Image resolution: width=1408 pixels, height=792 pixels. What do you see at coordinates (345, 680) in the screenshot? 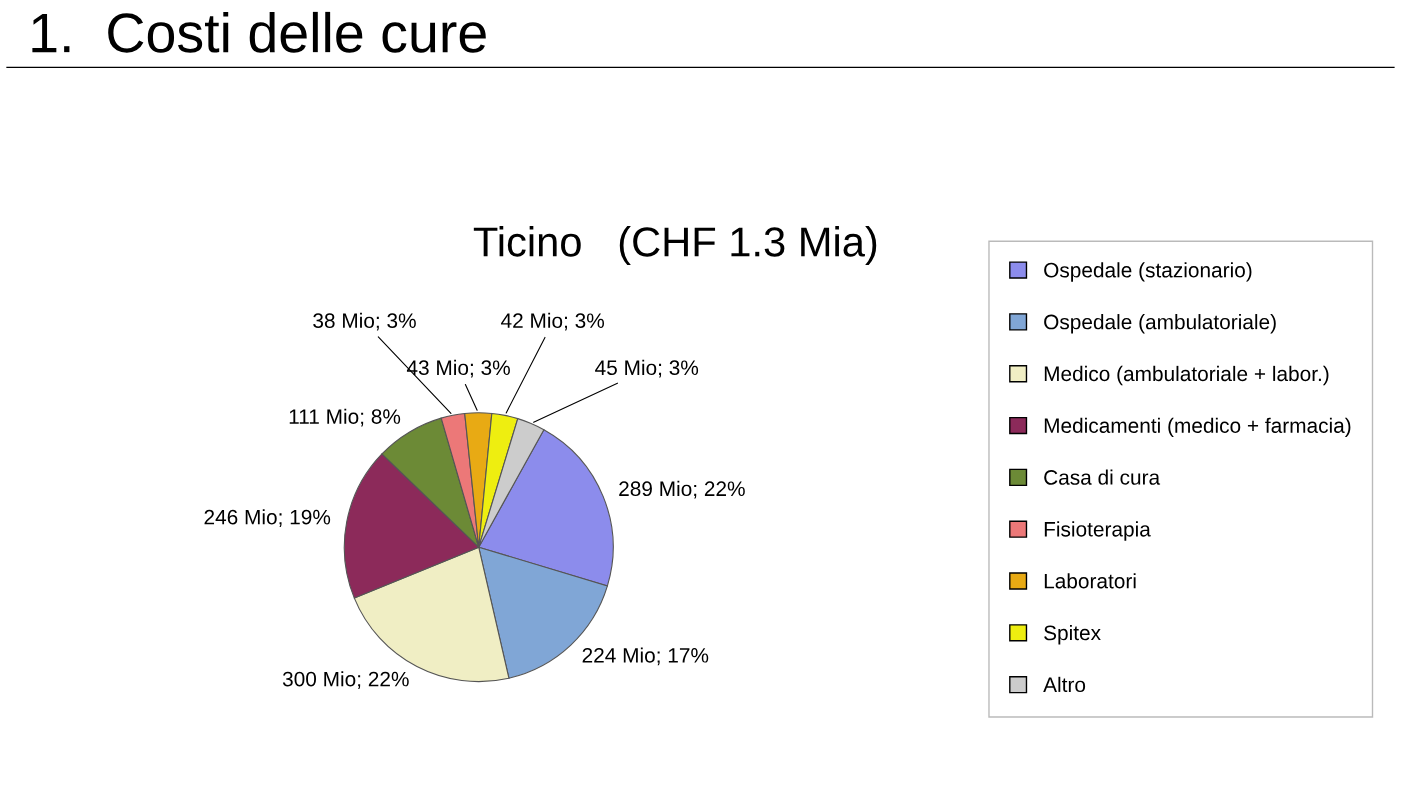
I see `data-label: 300 Mio; 22%` at bounding box center [345, 680].